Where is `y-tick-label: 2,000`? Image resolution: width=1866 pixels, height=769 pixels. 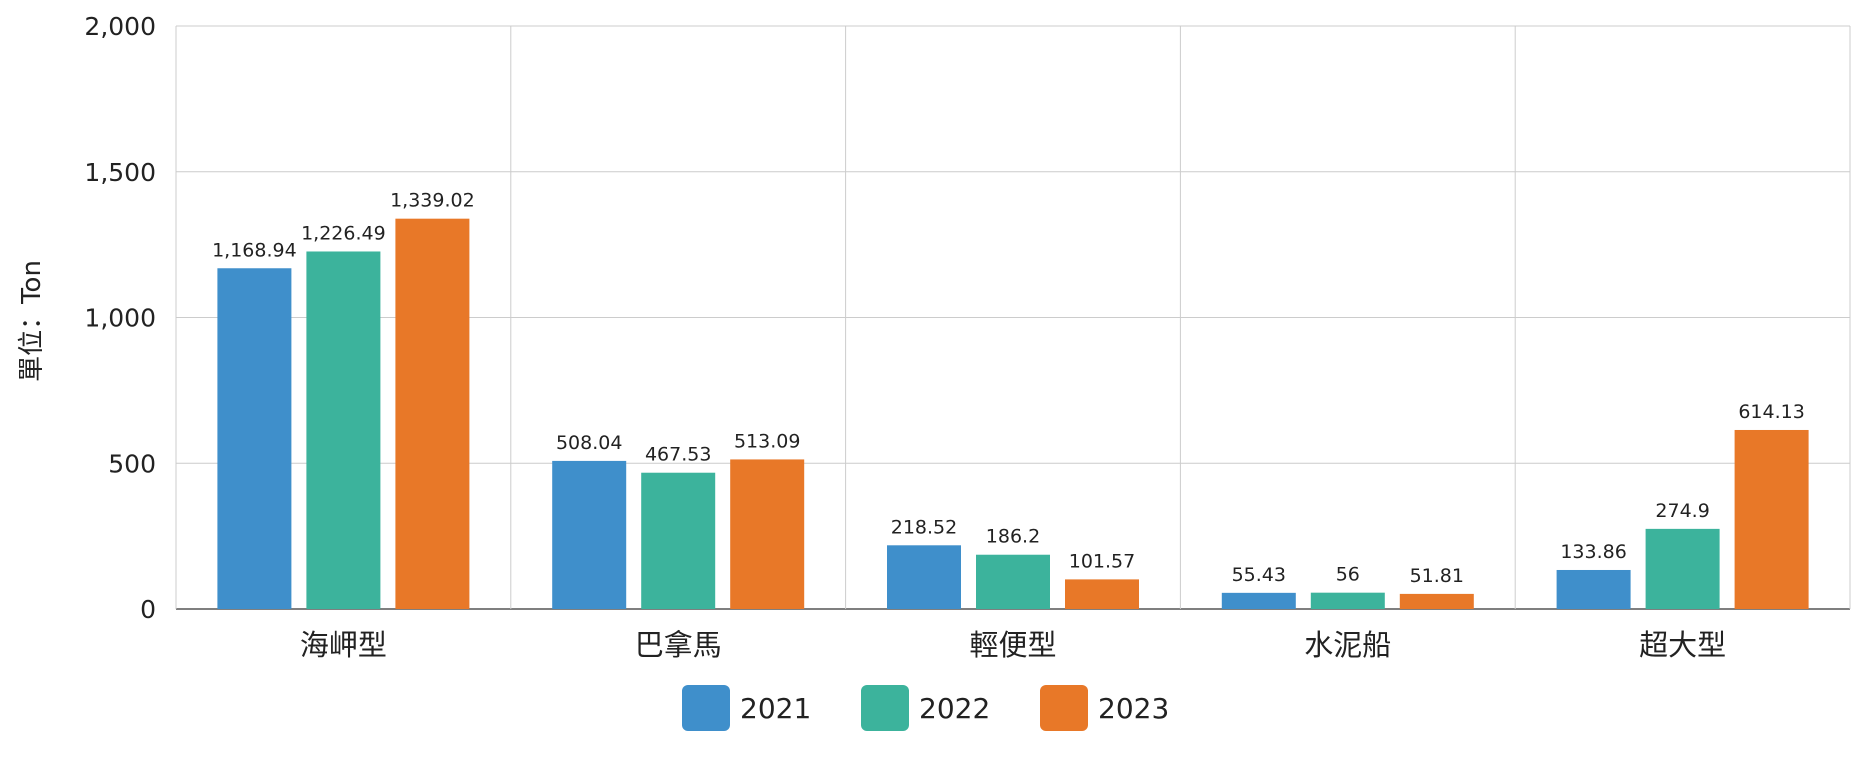 y-tick-label: 2,000 is located at coordinates (120, 26).